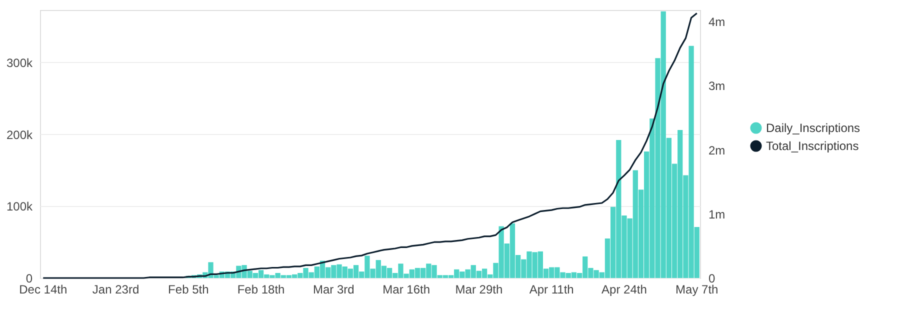 This screenshot has height=320, width=901. Describe the element at coordinates (188, 289) in the screenshot. I see `x-tick-label: Feb 5th` at that location.